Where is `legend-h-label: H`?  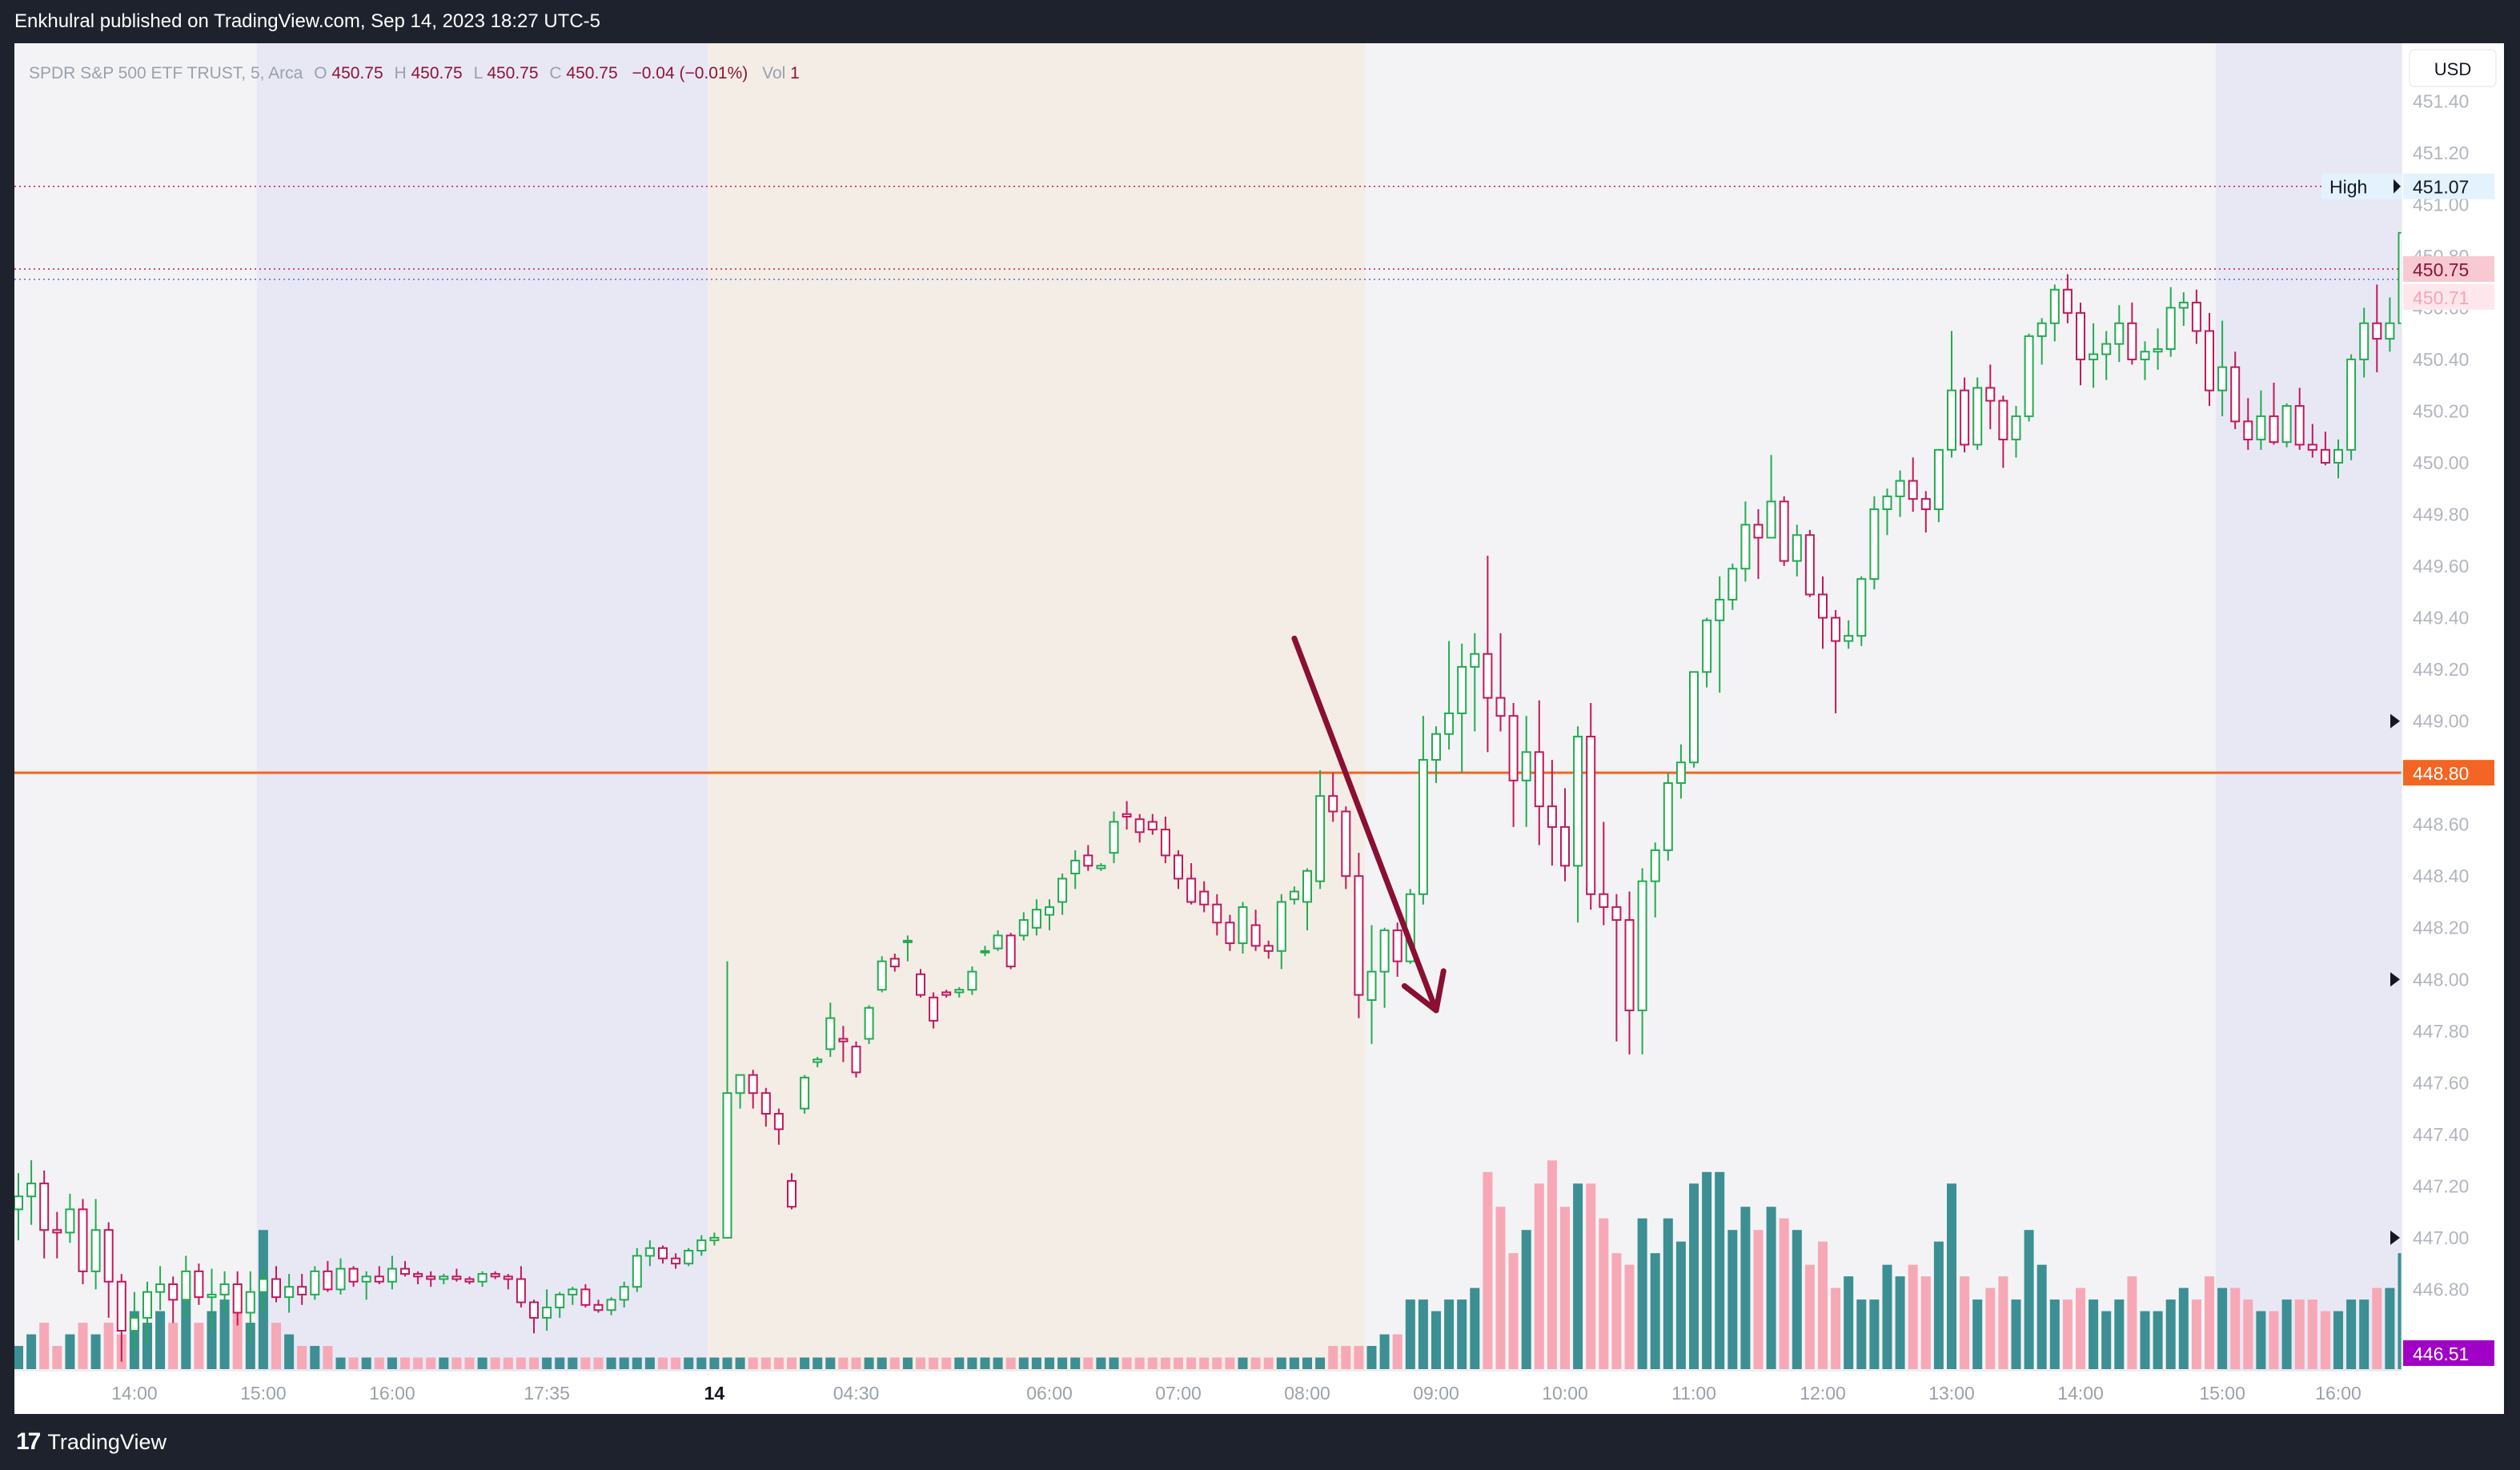
legend-h-label: H is located at coordinates (400, 73).